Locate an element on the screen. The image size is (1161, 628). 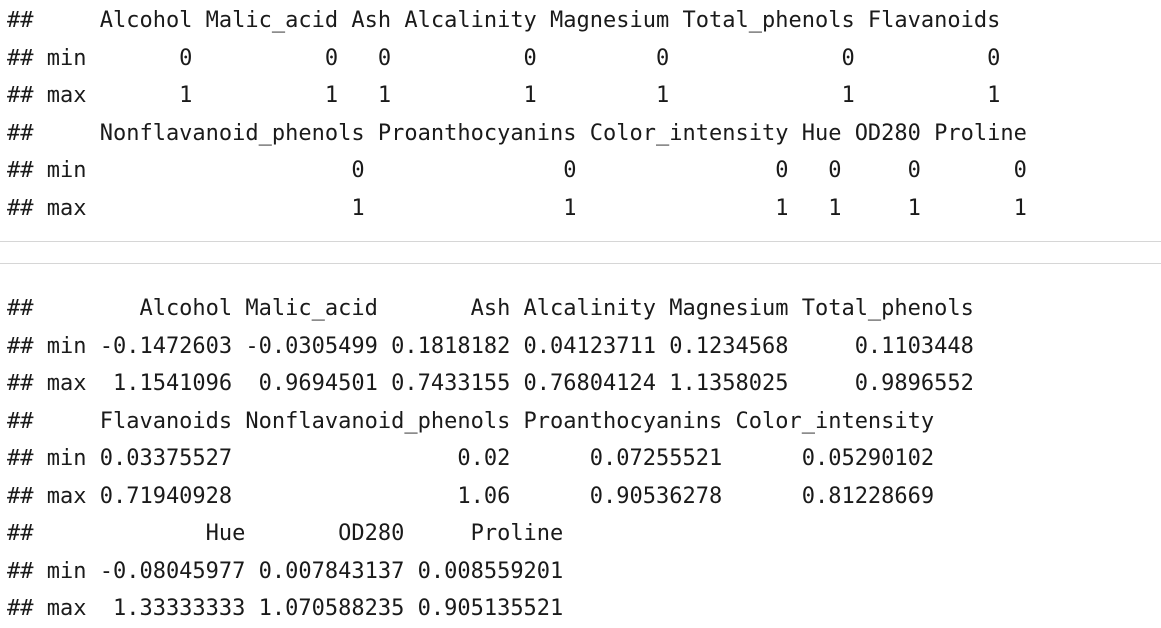
output-separator-top is located at coordinates (580, 241).